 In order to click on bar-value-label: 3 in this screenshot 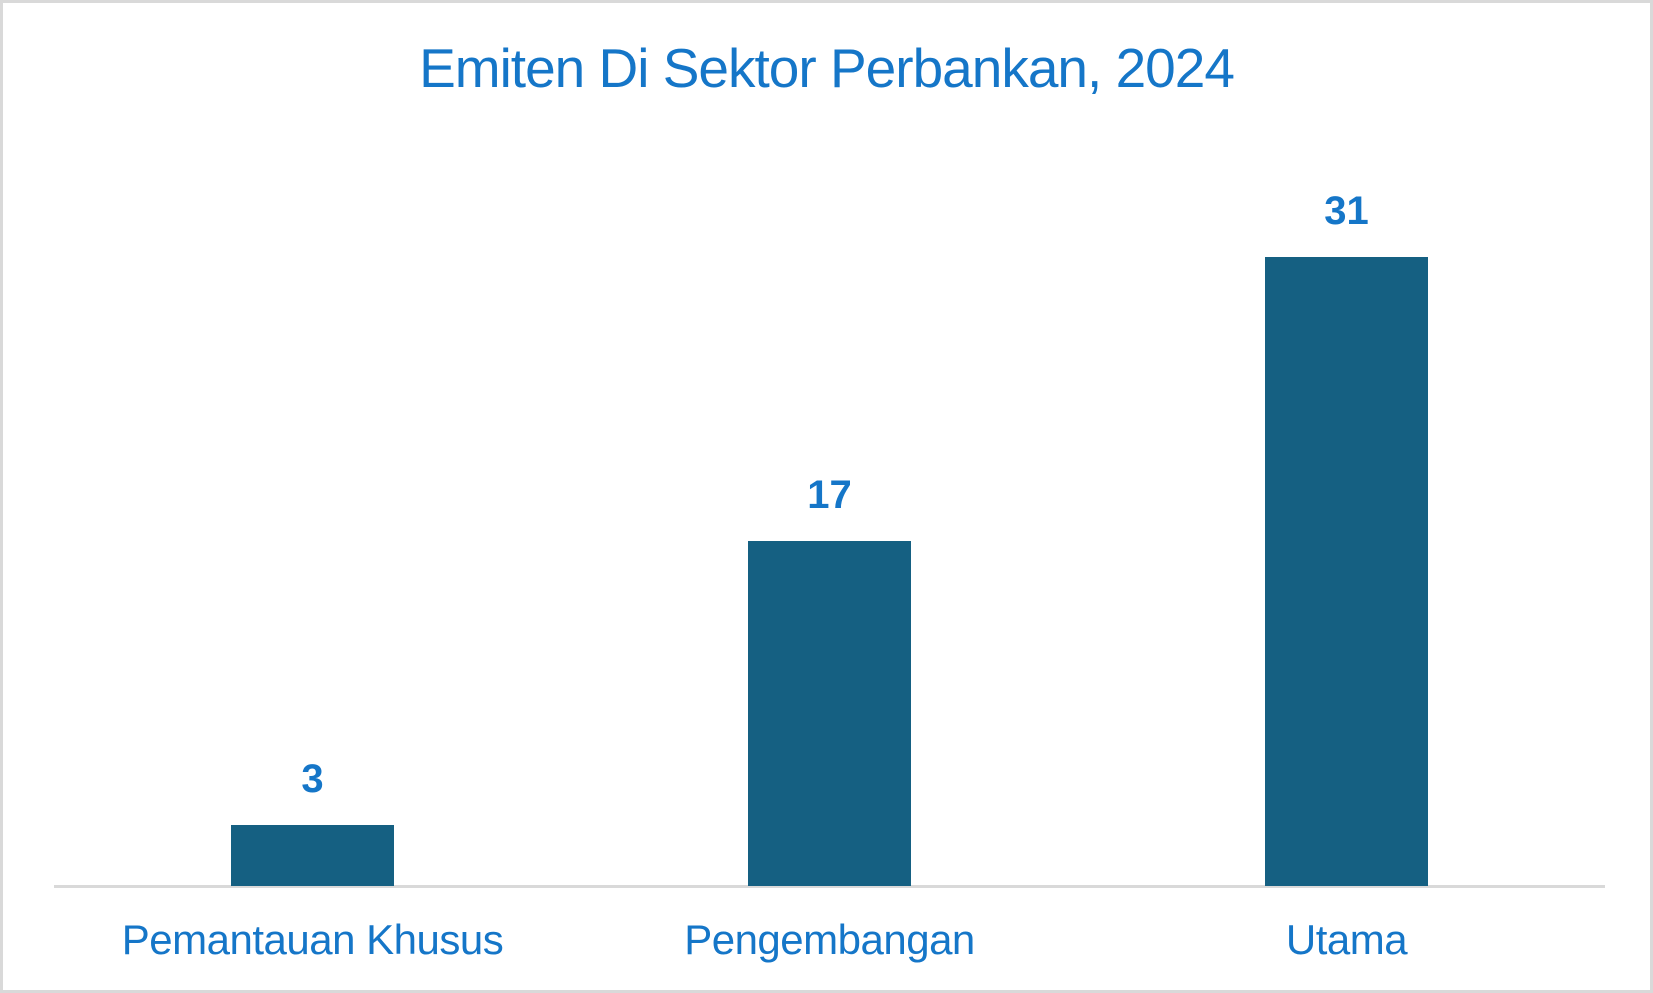, I will do `click(312, 779)`.